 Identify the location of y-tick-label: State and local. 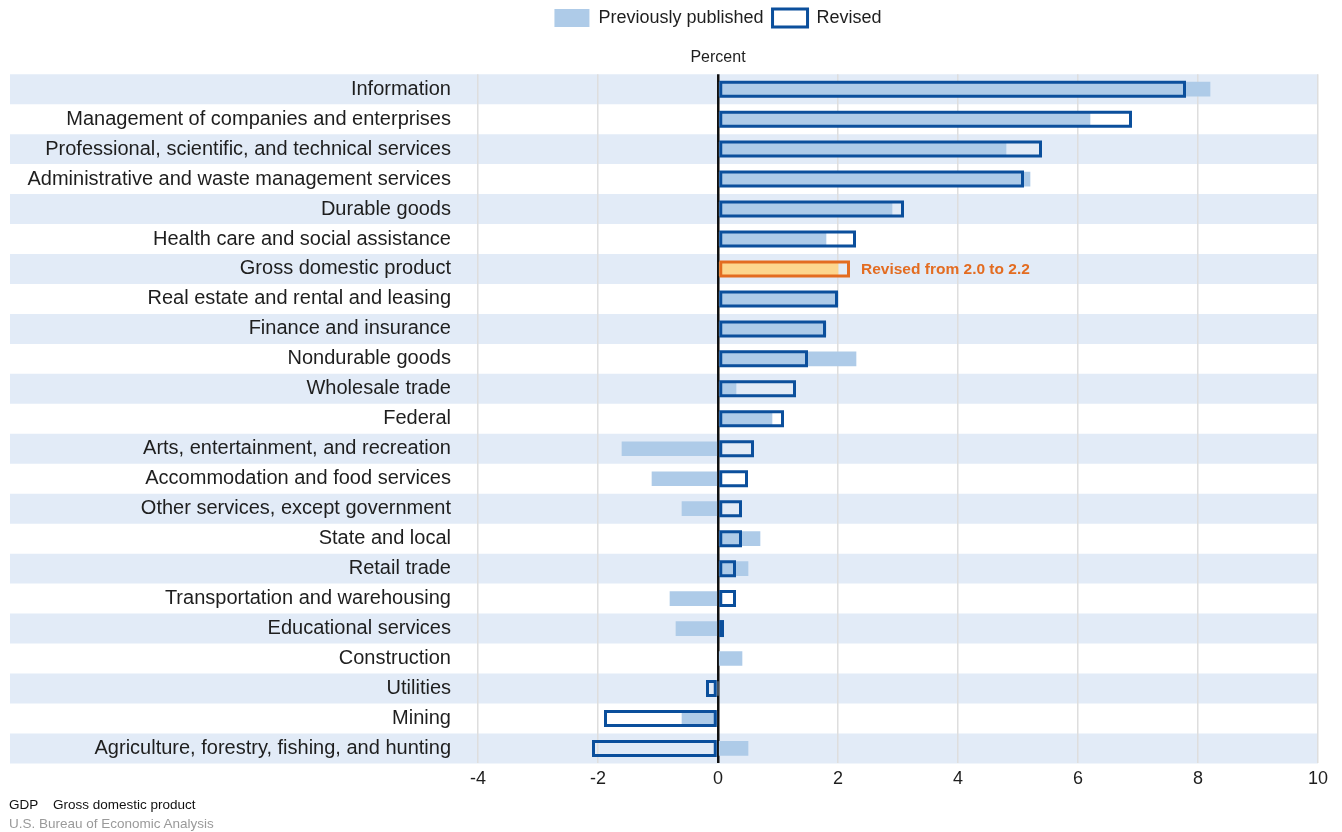
(384, 537).